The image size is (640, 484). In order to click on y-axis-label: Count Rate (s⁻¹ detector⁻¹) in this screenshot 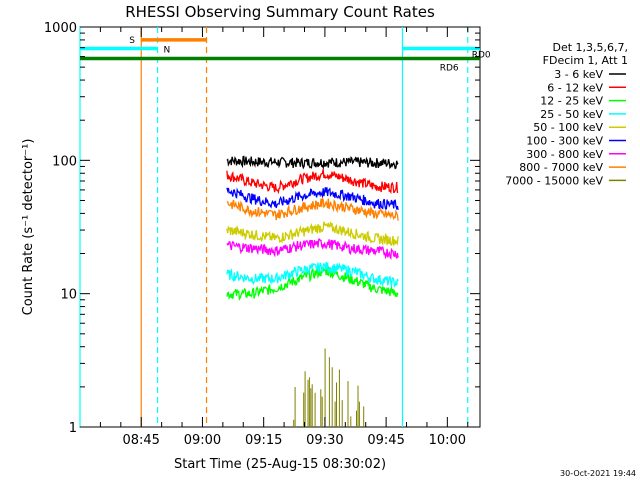, I will do `click(28, 227)`.